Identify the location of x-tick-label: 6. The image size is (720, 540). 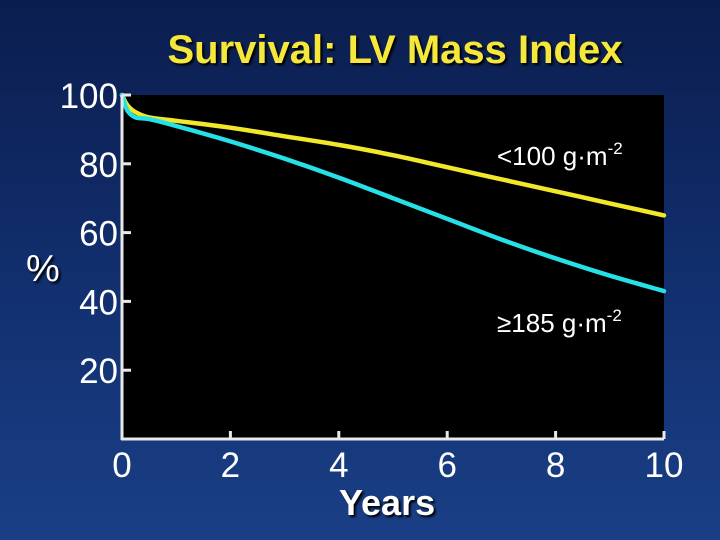
(446, 465).